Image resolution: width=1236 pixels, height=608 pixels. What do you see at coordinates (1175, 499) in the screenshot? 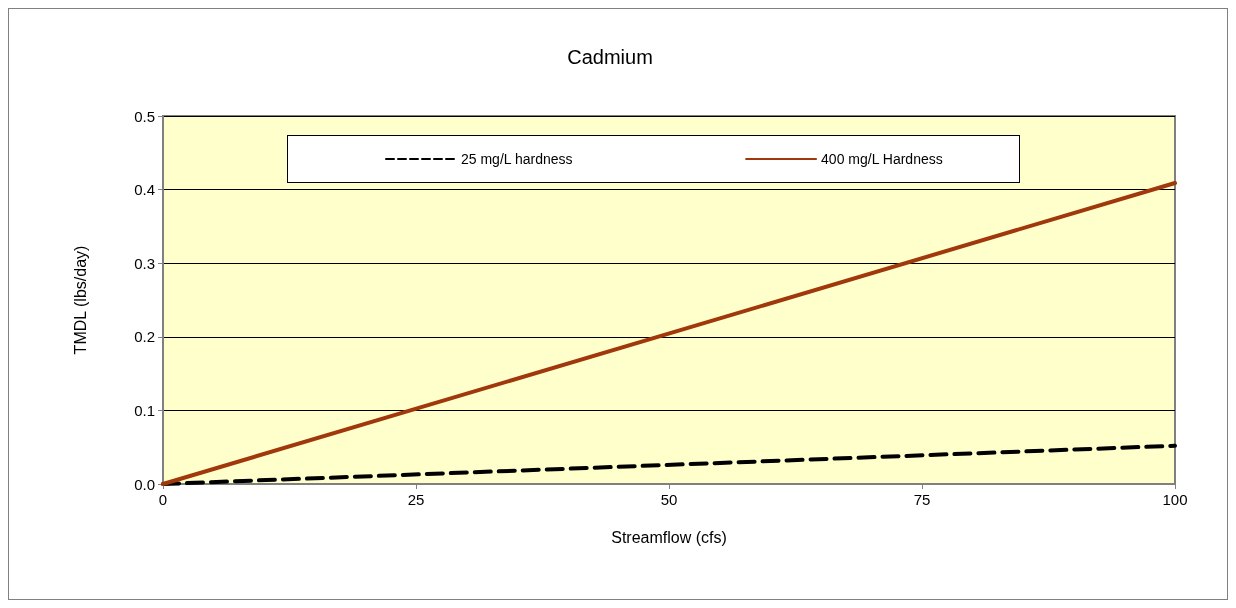
I see `x-tick-label: 100` at bounding box center [1175, 499].